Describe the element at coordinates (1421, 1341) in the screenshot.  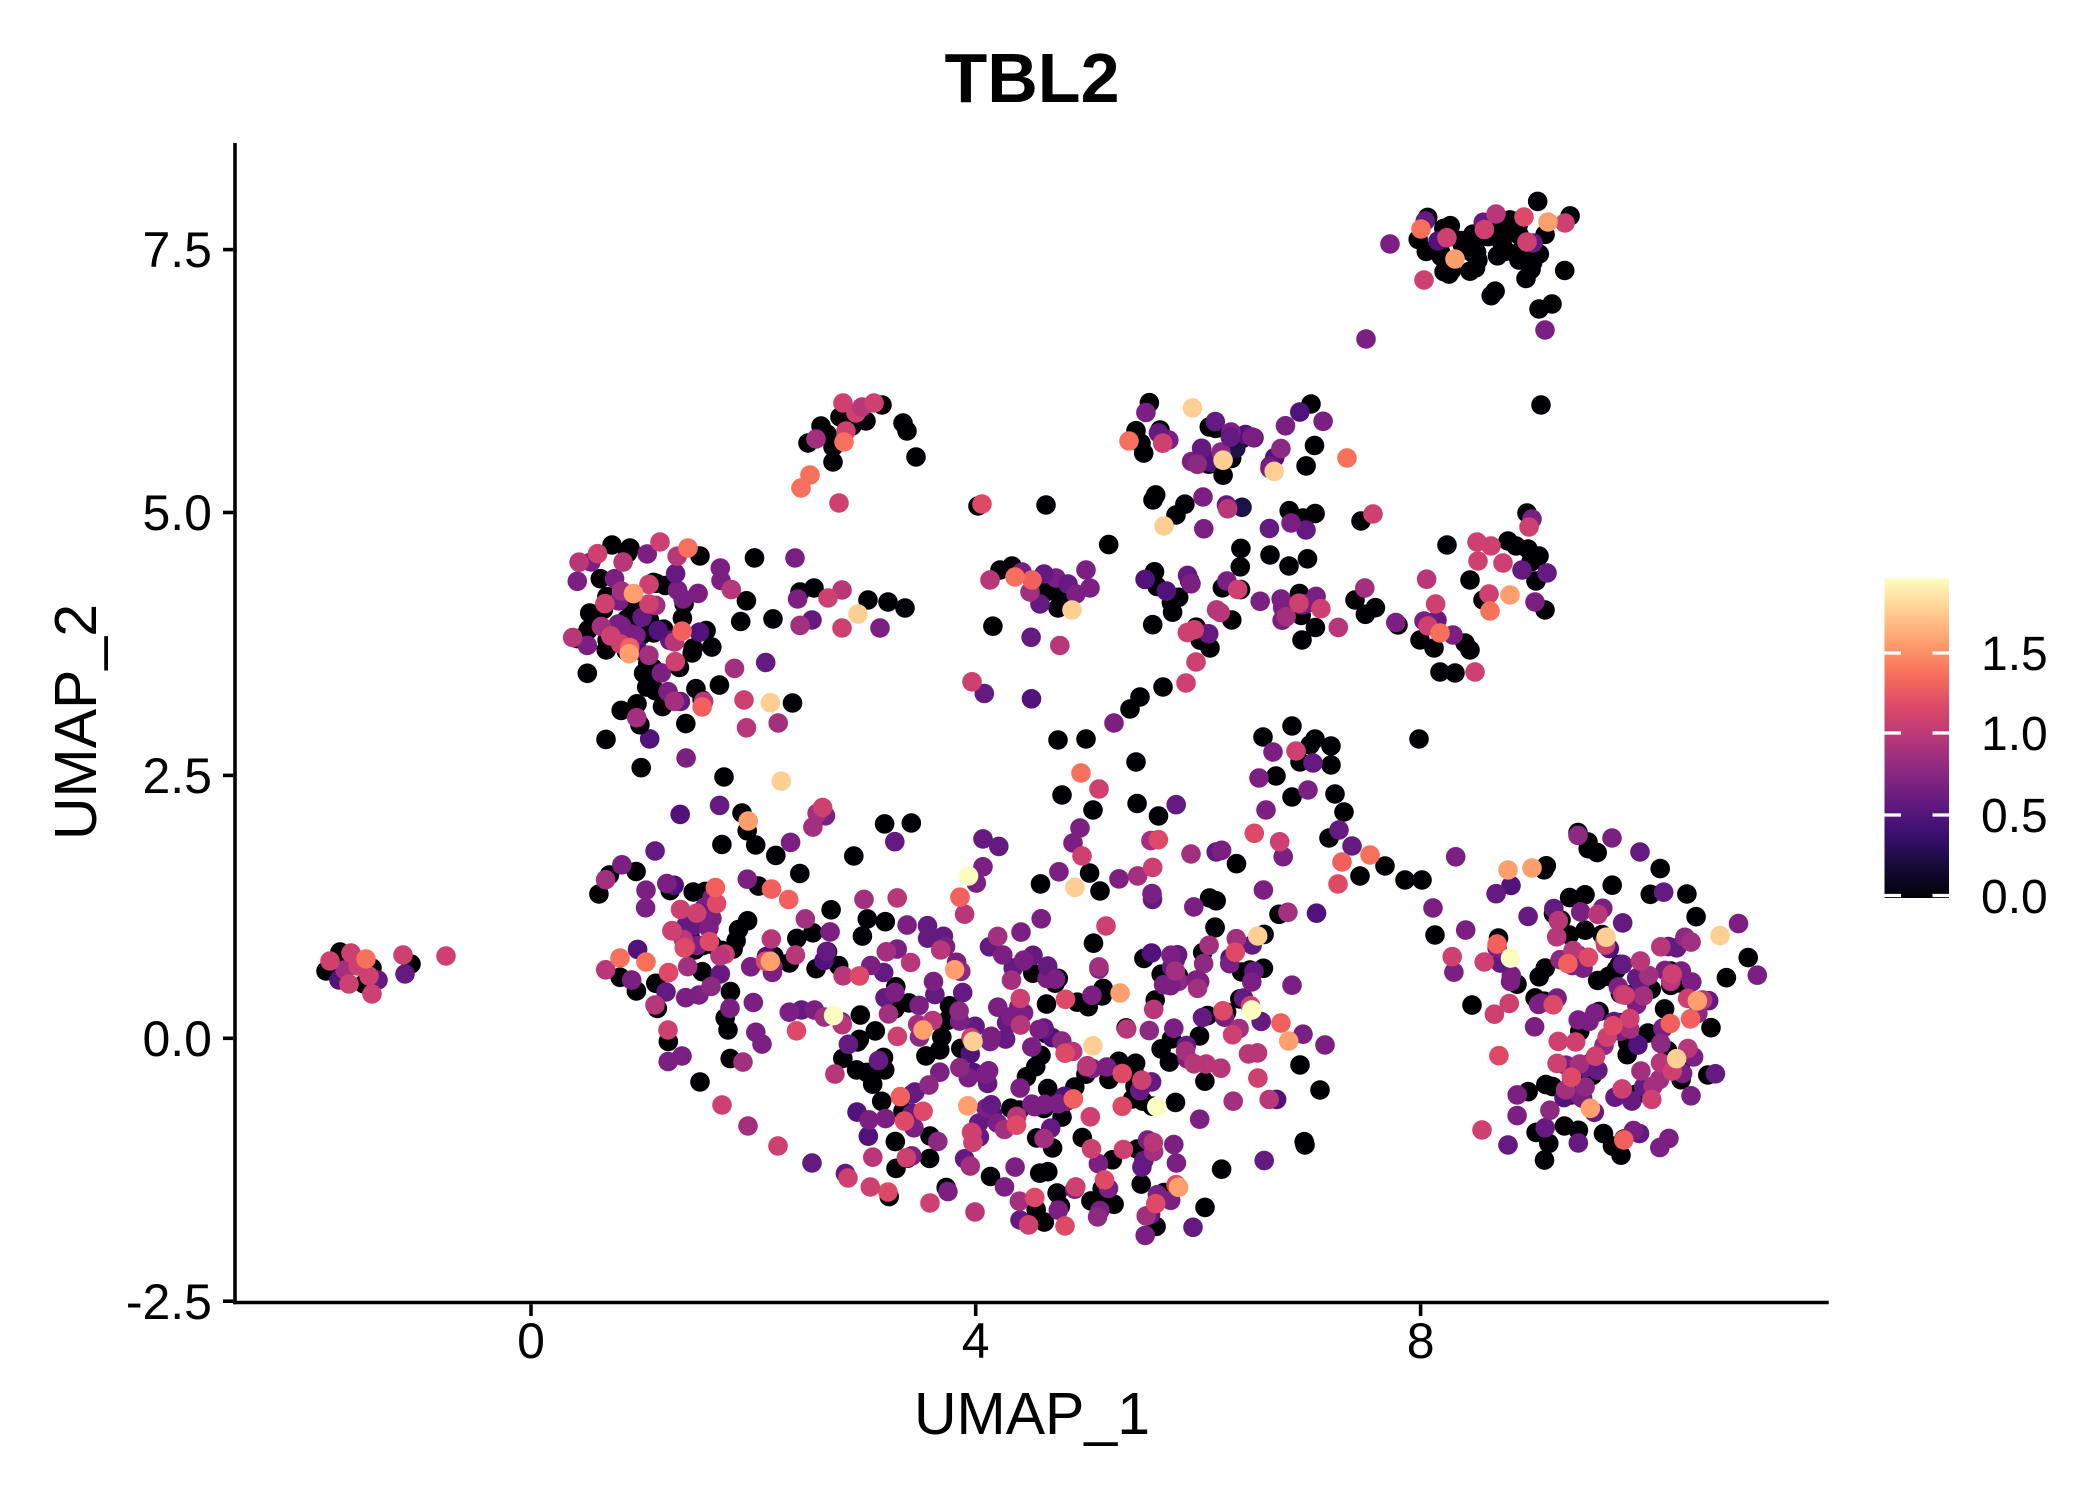
I see `svg-text: 8` at that location.